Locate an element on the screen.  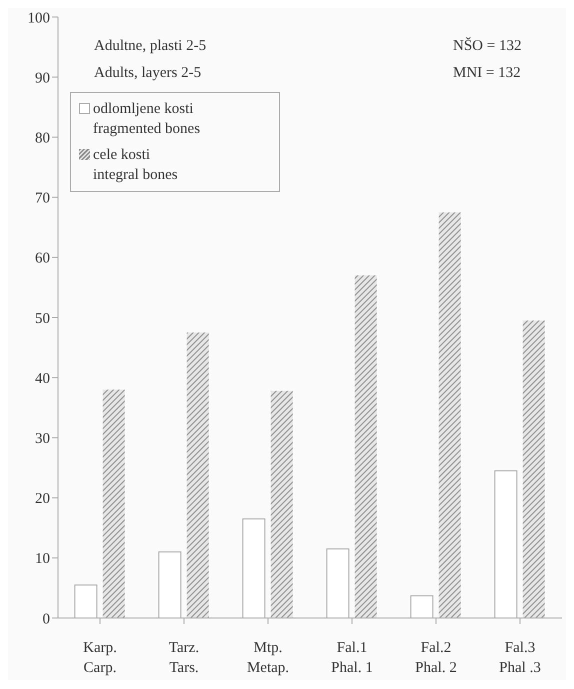
x-tick-label: Fal.1 Phal. 1 is located at coordinates (352, 658).